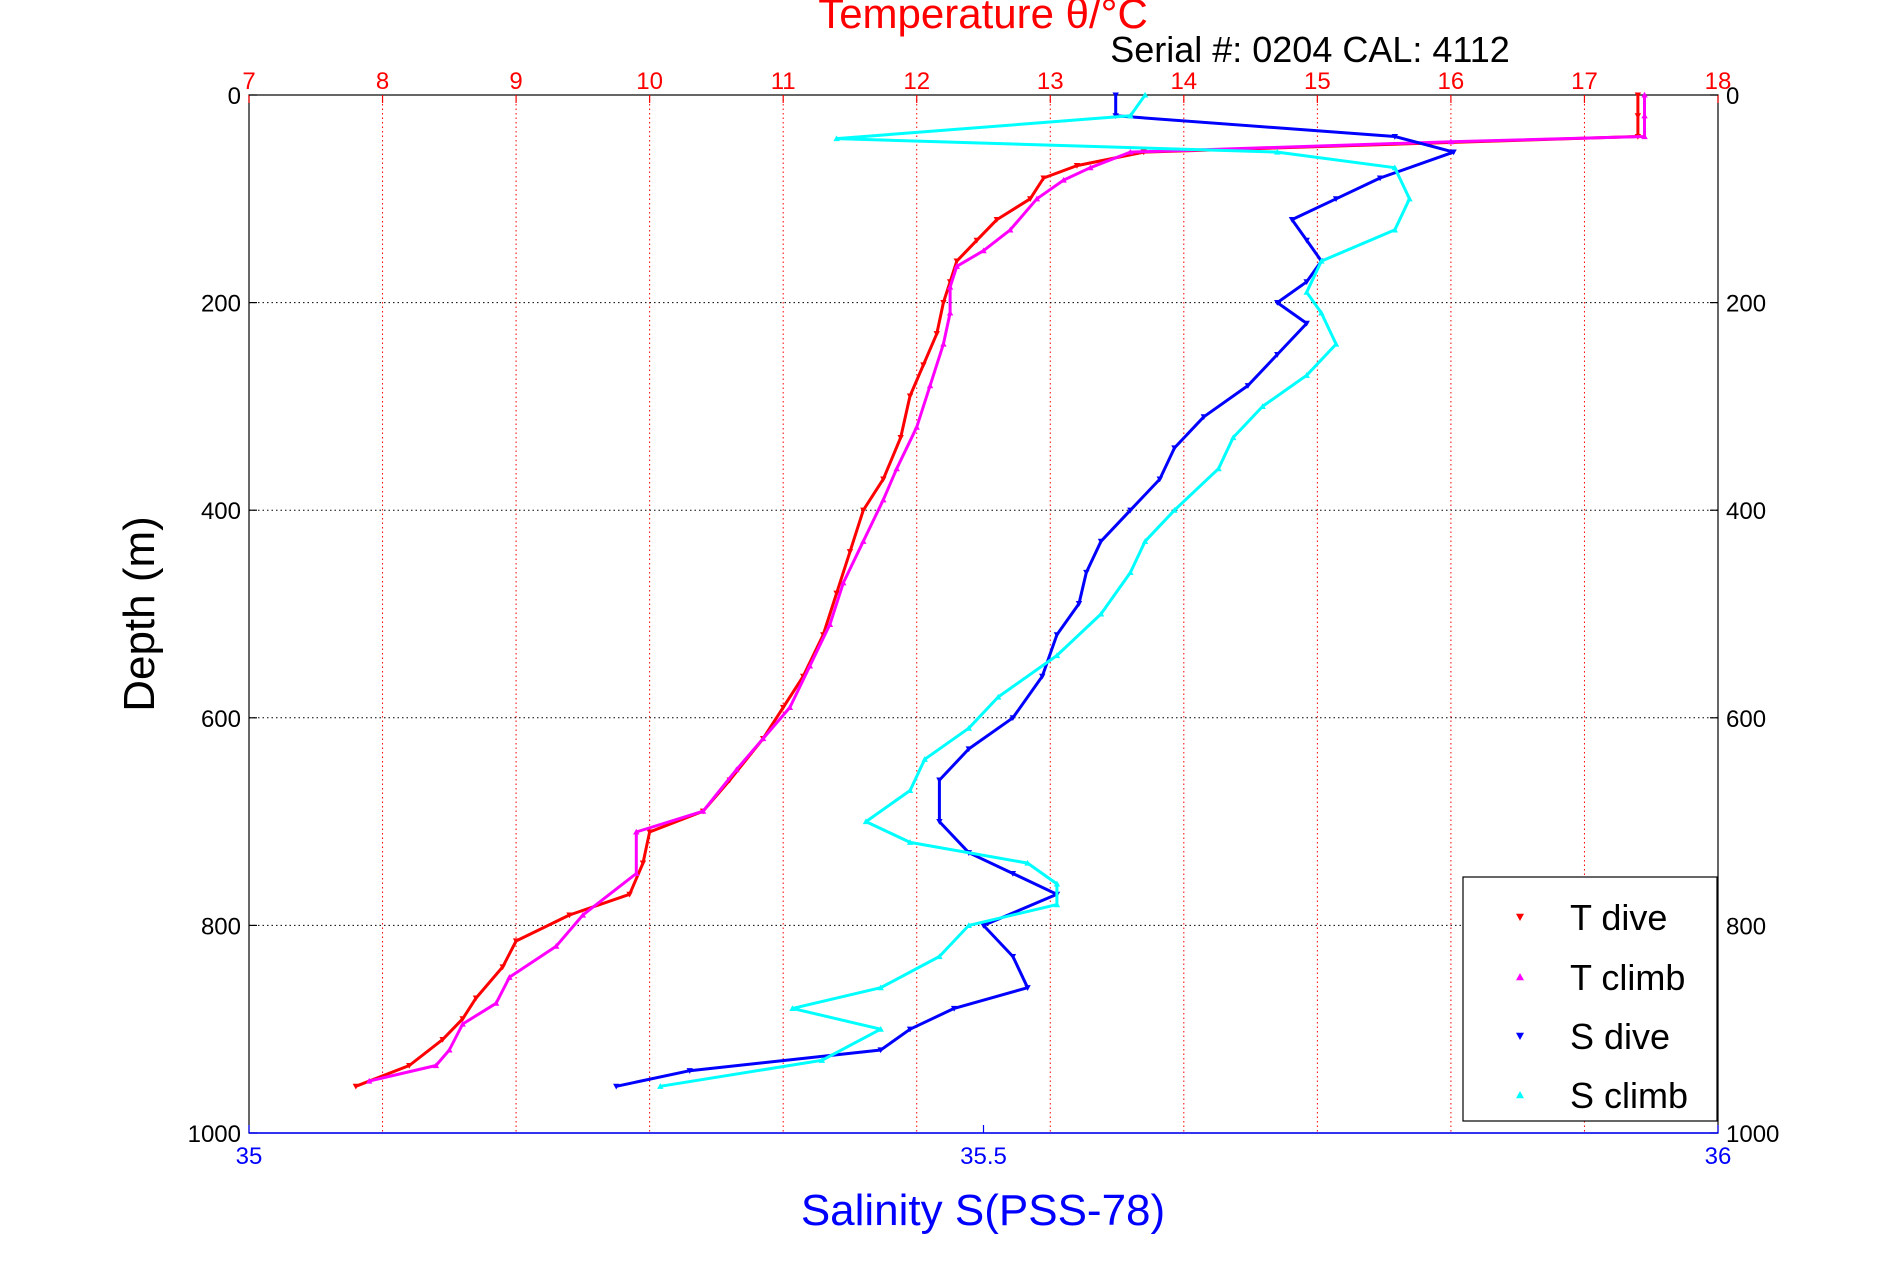 The height and width of the screenshot is (1267, 1891). I want to click on right-tick-label: 0, so click(1732, 96).